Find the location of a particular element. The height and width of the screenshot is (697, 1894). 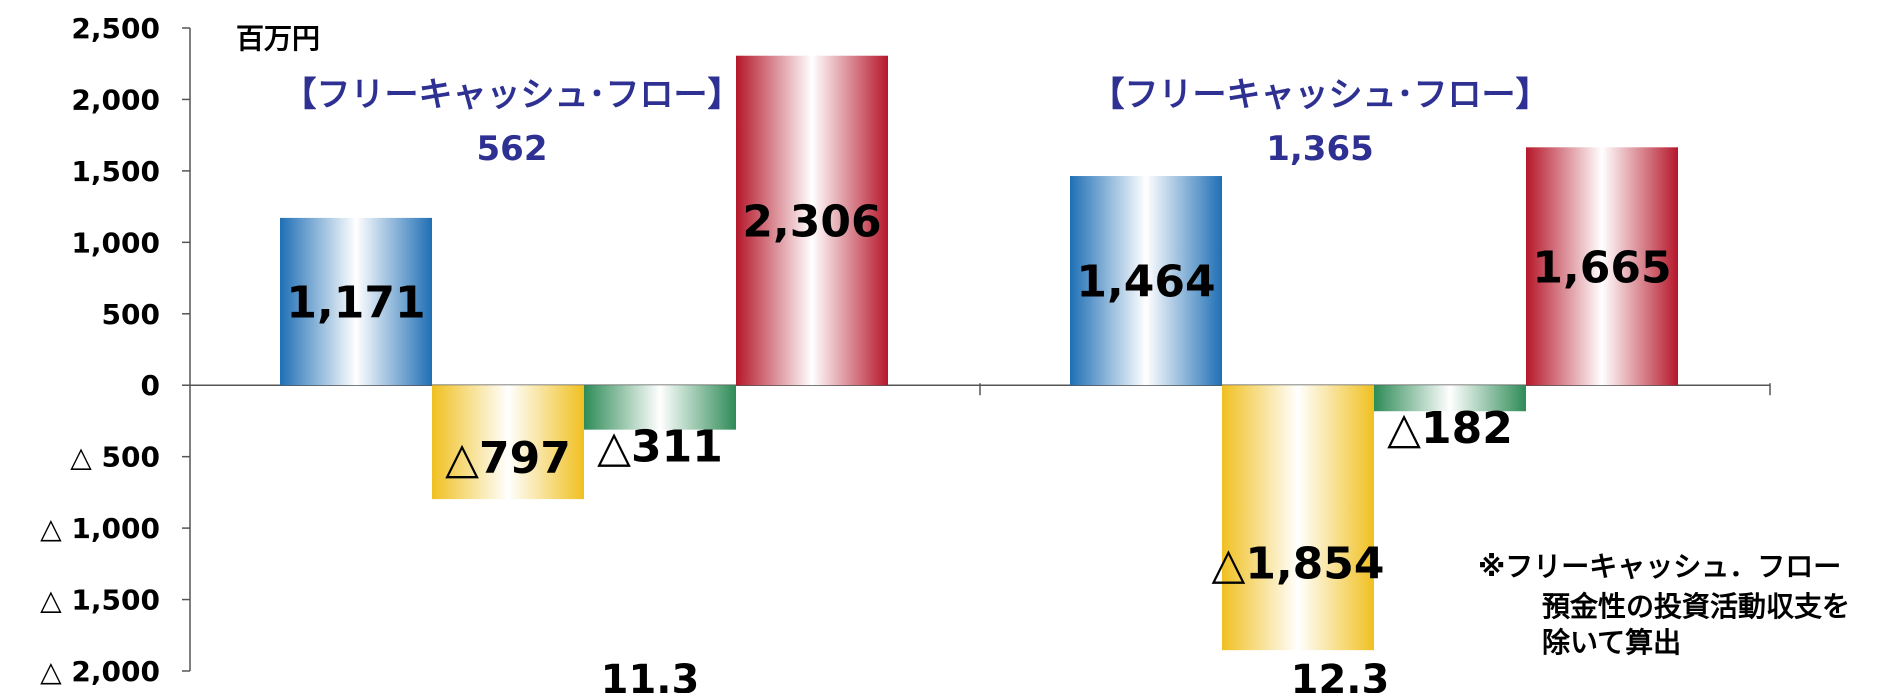

fcf-value: 562 is located at coordinates (512, 149).